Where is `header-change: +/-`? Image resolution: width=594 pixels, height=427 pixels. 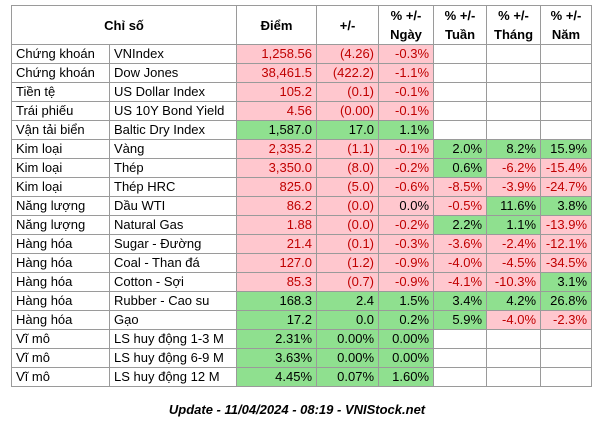
header-change: +/- is located at coordinates (348, 25).